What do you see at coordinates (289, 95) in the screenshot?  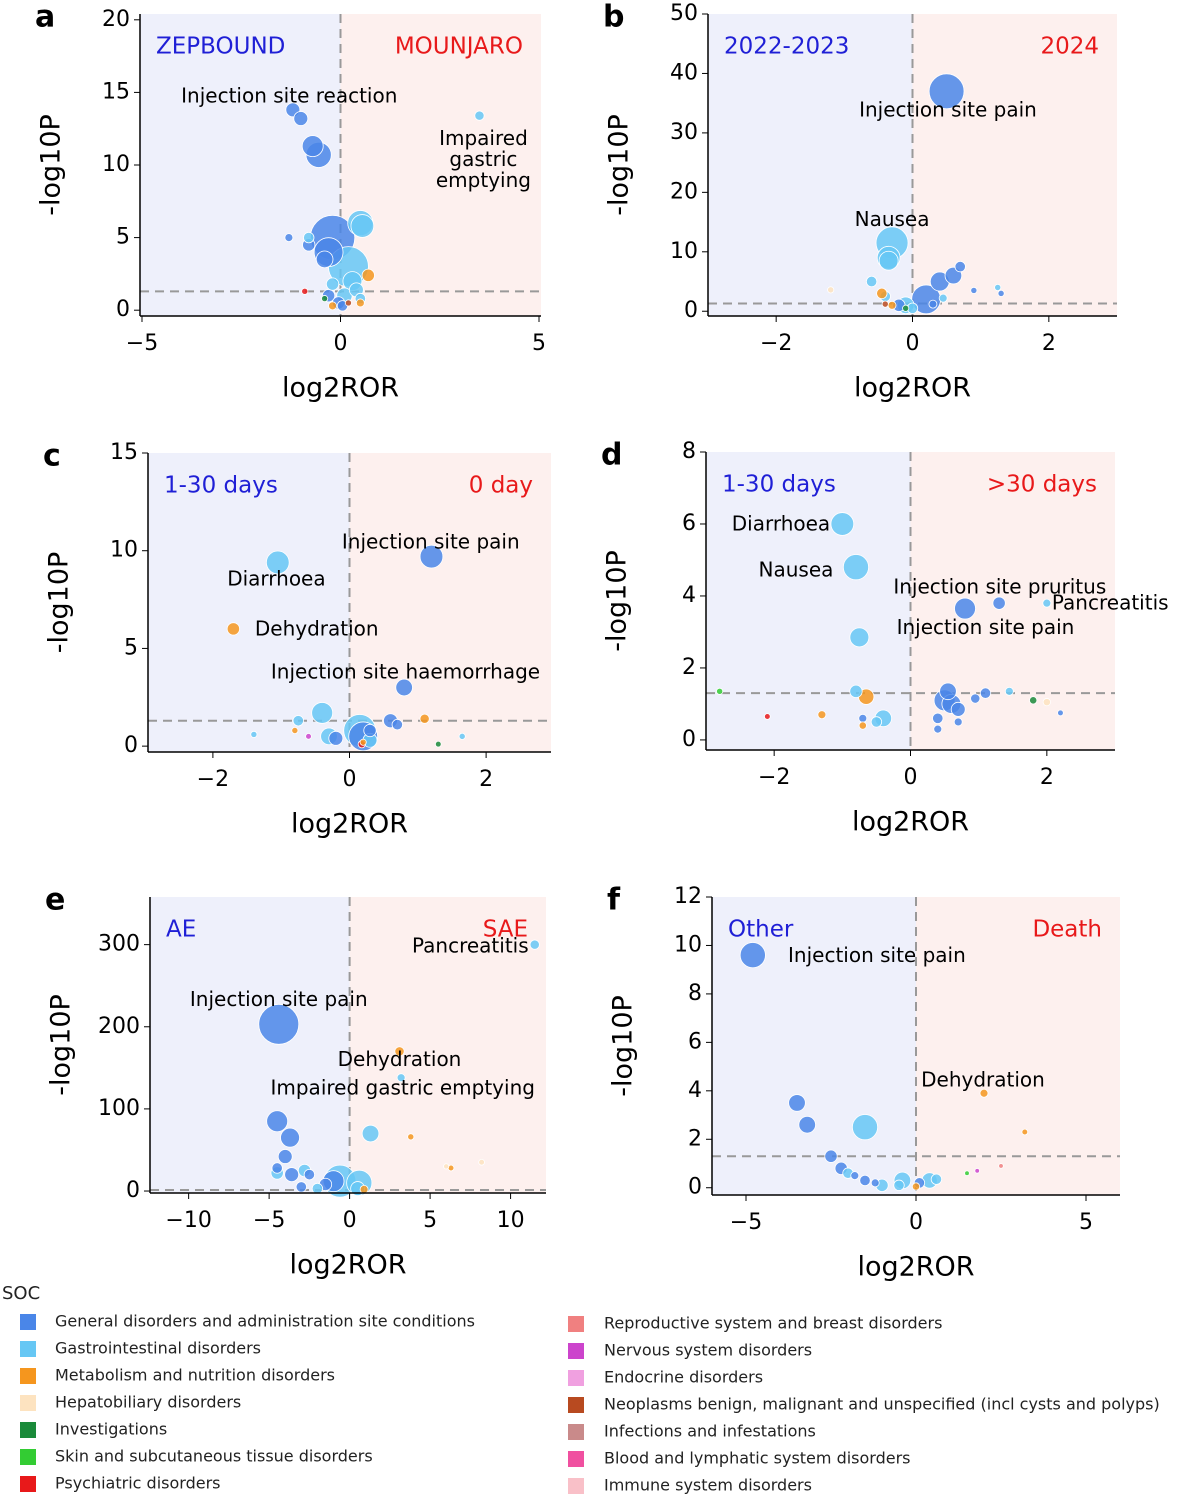 I see `annotation: Injection site reaction` at bounding box center [289, 95].